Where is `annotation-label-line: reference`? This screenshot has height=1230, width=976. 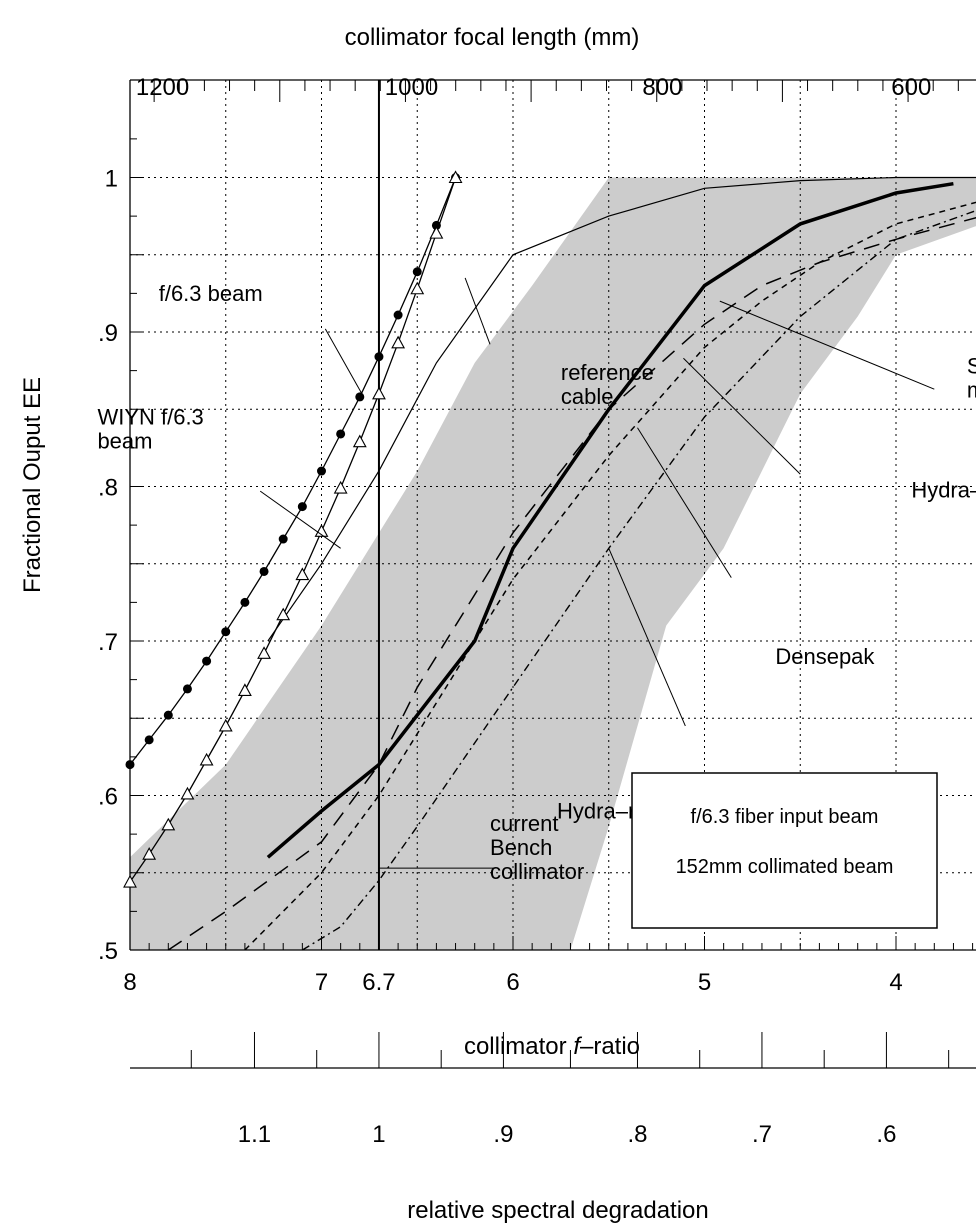
annotation-label-line: reference is located at coordinates (607, 372).